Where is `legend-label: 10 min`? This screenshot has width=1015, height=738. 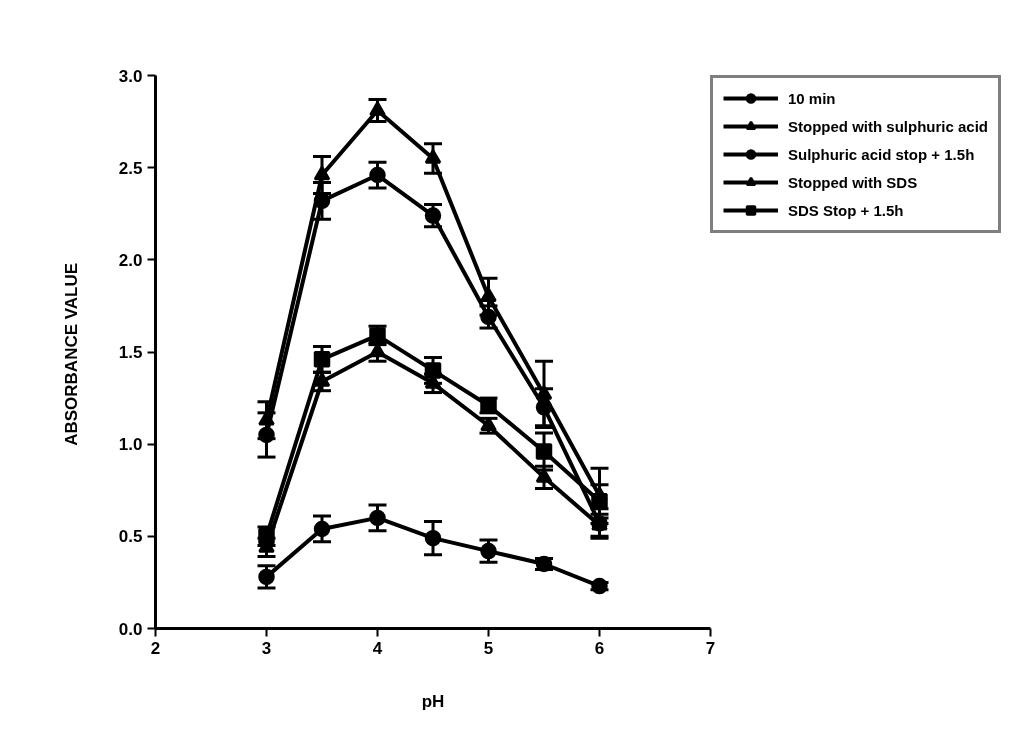
legend-label: 10 min is located at coordinates (812, 98).